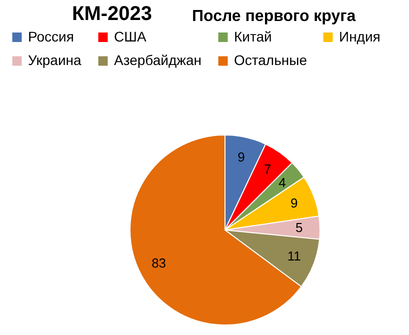 This screenshot has width=409, height=335. What do you see at coordinates (130, 36) in the screenshot?
I see `legend-label: США` at bounding box center [130, 36].